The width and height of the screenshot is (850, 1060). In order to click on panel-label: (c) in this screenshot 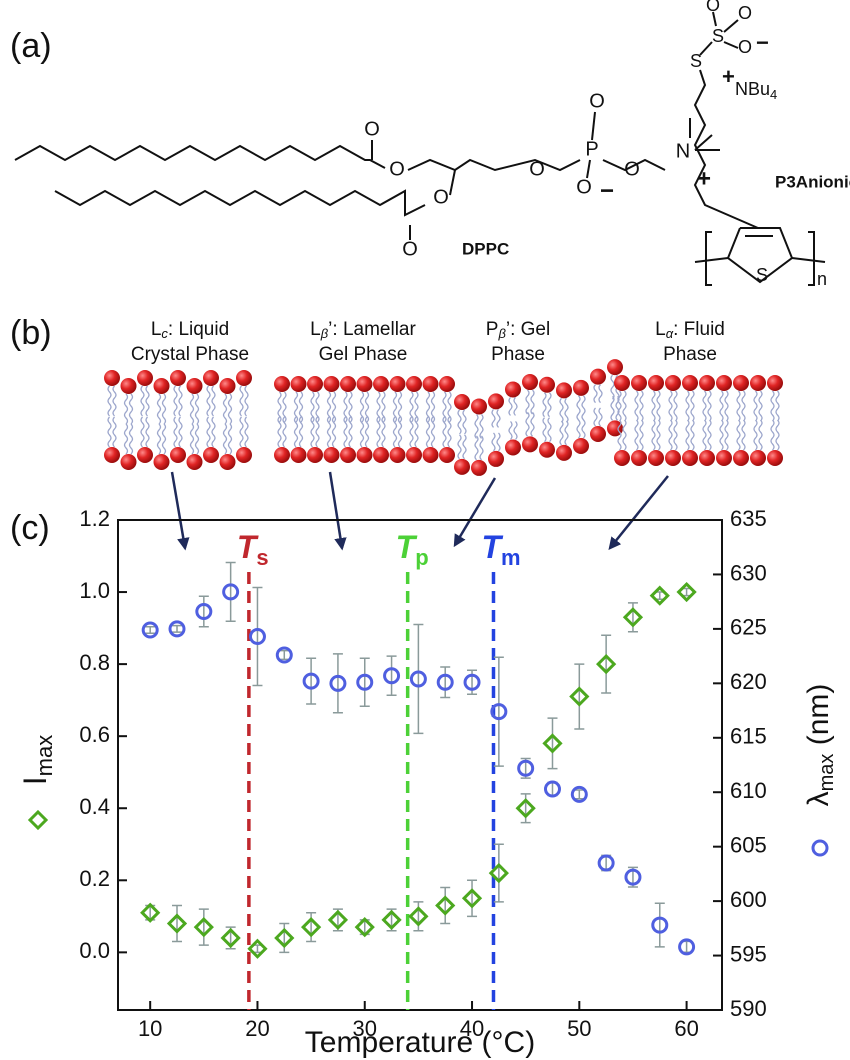, I will do `click(30, 528)`.